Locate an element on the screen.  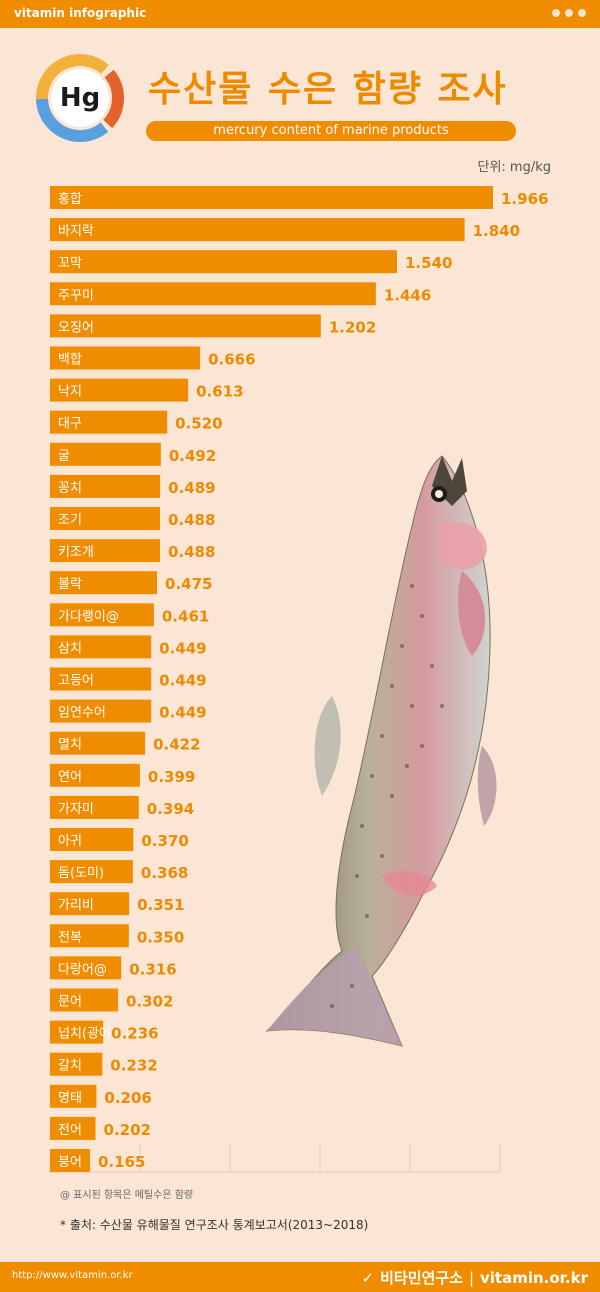
bar-category-label: 오징어 is located at coordinates (76, 327).